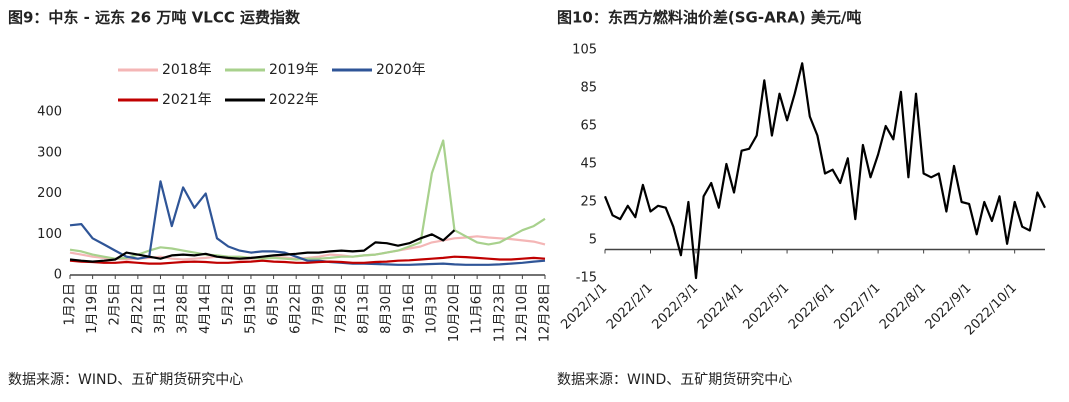 This screenshot has height=402, width=1069. What do you see at coordinates (499, 312) in the screenshot?
I see `x-tick-label: 11月23日` at bounding box center [499, 312].